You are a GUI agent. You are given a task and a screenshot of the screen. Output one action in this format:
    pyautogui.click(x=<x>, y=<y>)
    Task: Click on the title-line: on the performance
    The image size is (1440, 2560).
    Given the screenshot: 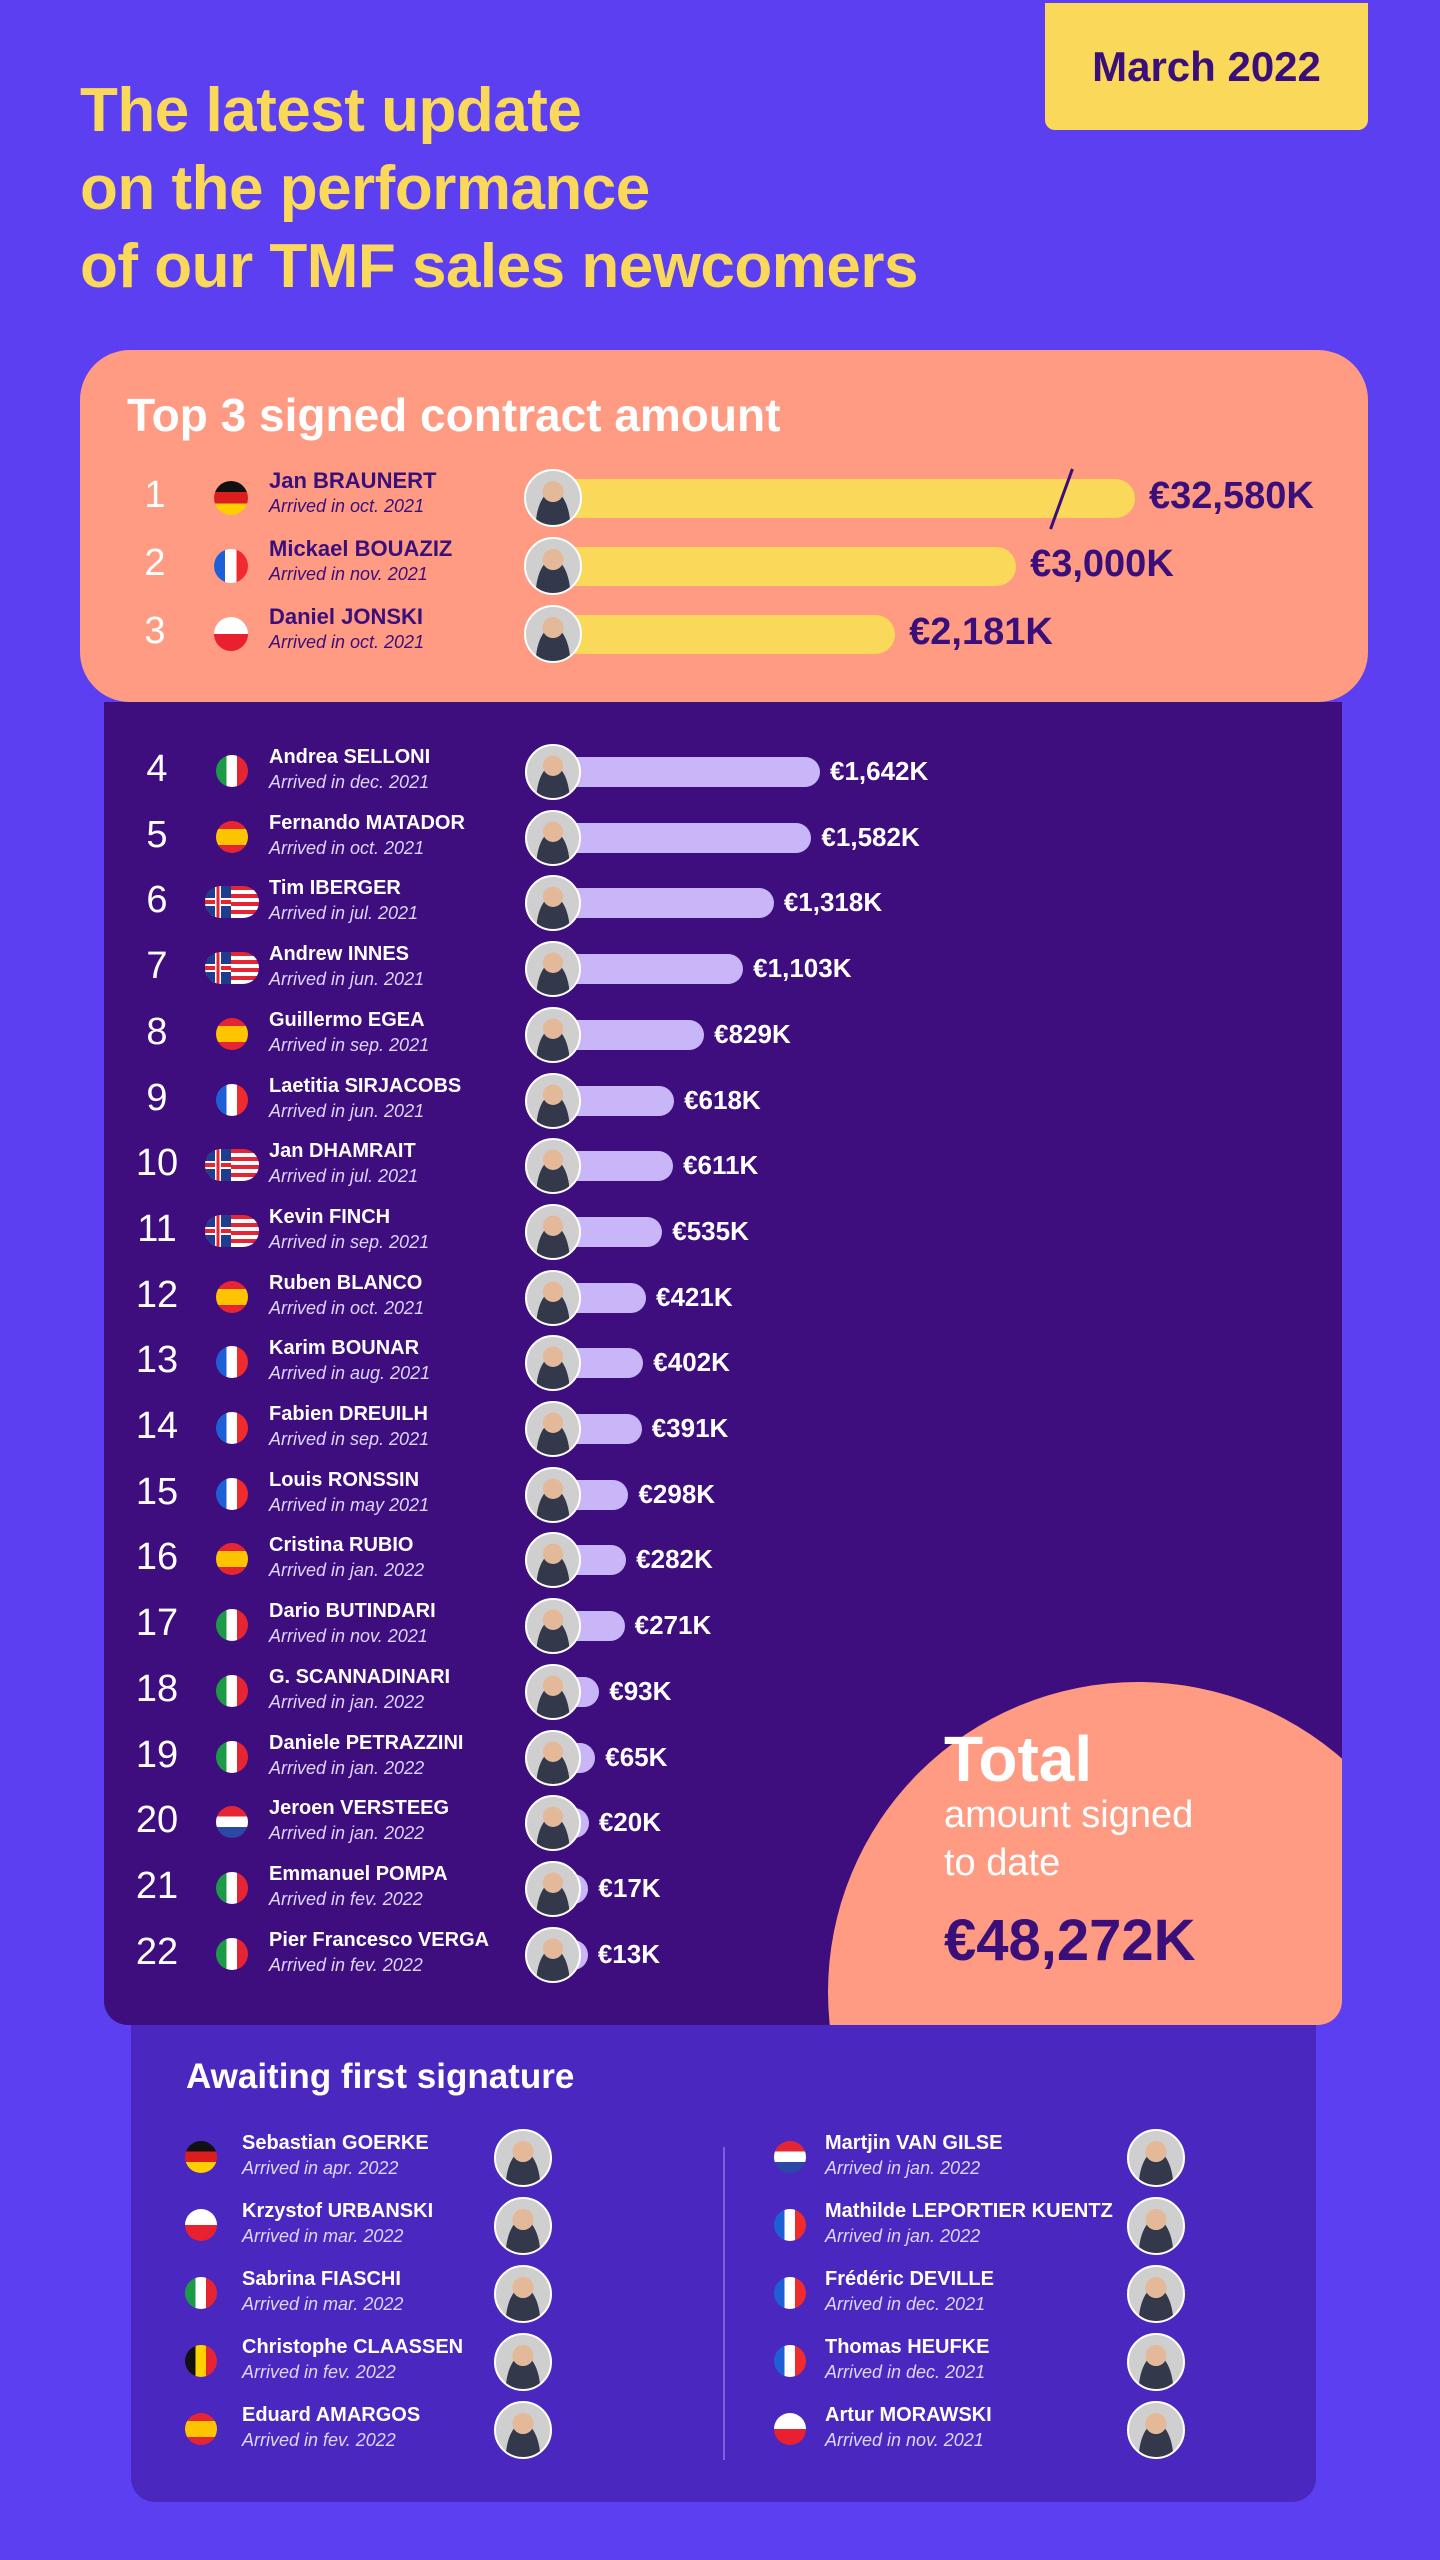 What is the action you would take?
    pyautogui.click(x=365, y=188)
    